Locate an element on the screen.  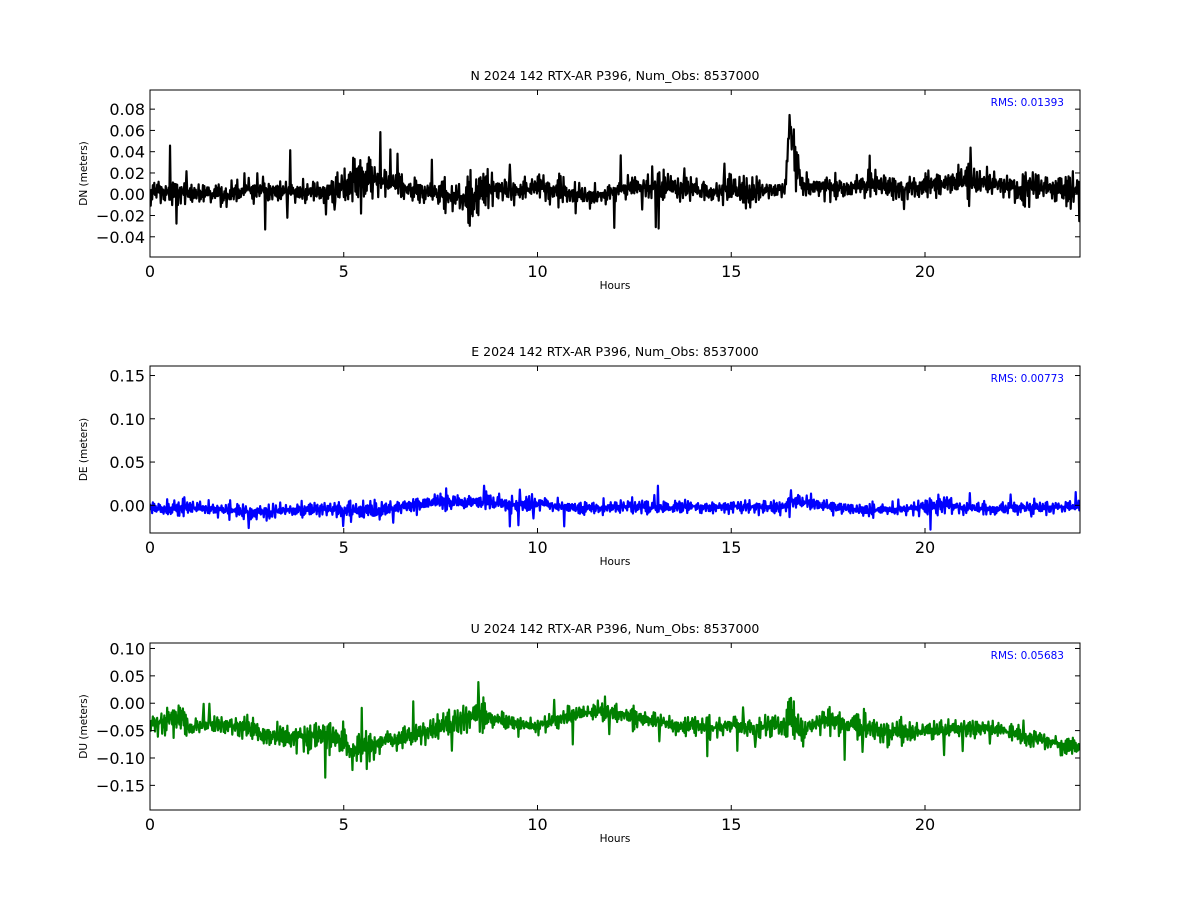
rms-annotation: RMS: 0.01393 is located at coordinates (1027, 103).